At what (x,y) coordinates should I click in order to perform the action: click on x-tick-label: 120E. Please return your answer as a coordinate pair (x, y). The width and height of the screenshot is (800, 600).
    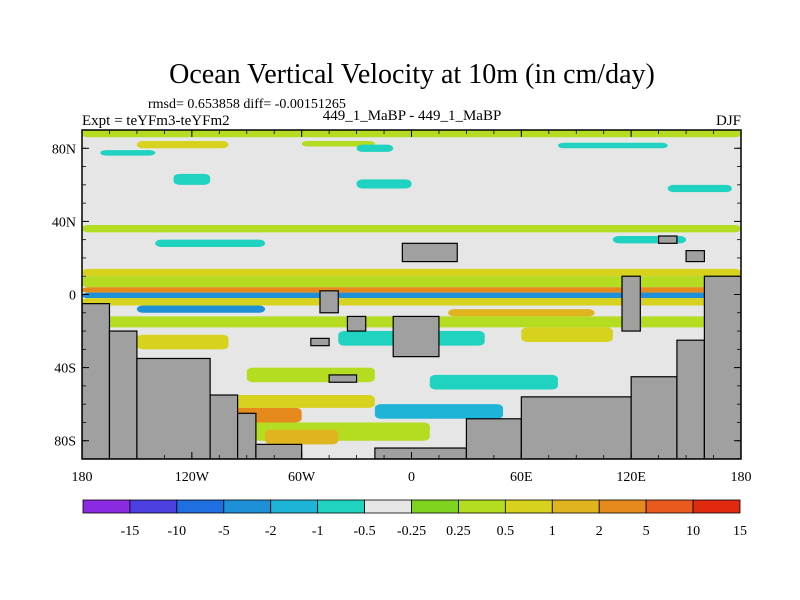
    Looking at the image, I should click on (631, 477).